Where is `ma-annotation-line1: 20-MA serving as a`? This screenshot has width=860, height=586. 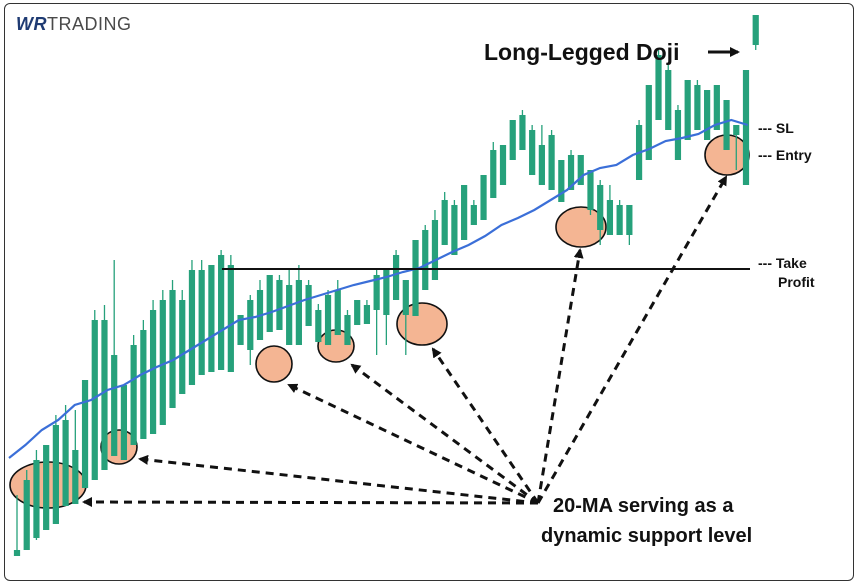
ma-annotation-line1: 20-MA serving as a is located at coordinates (643, 506).